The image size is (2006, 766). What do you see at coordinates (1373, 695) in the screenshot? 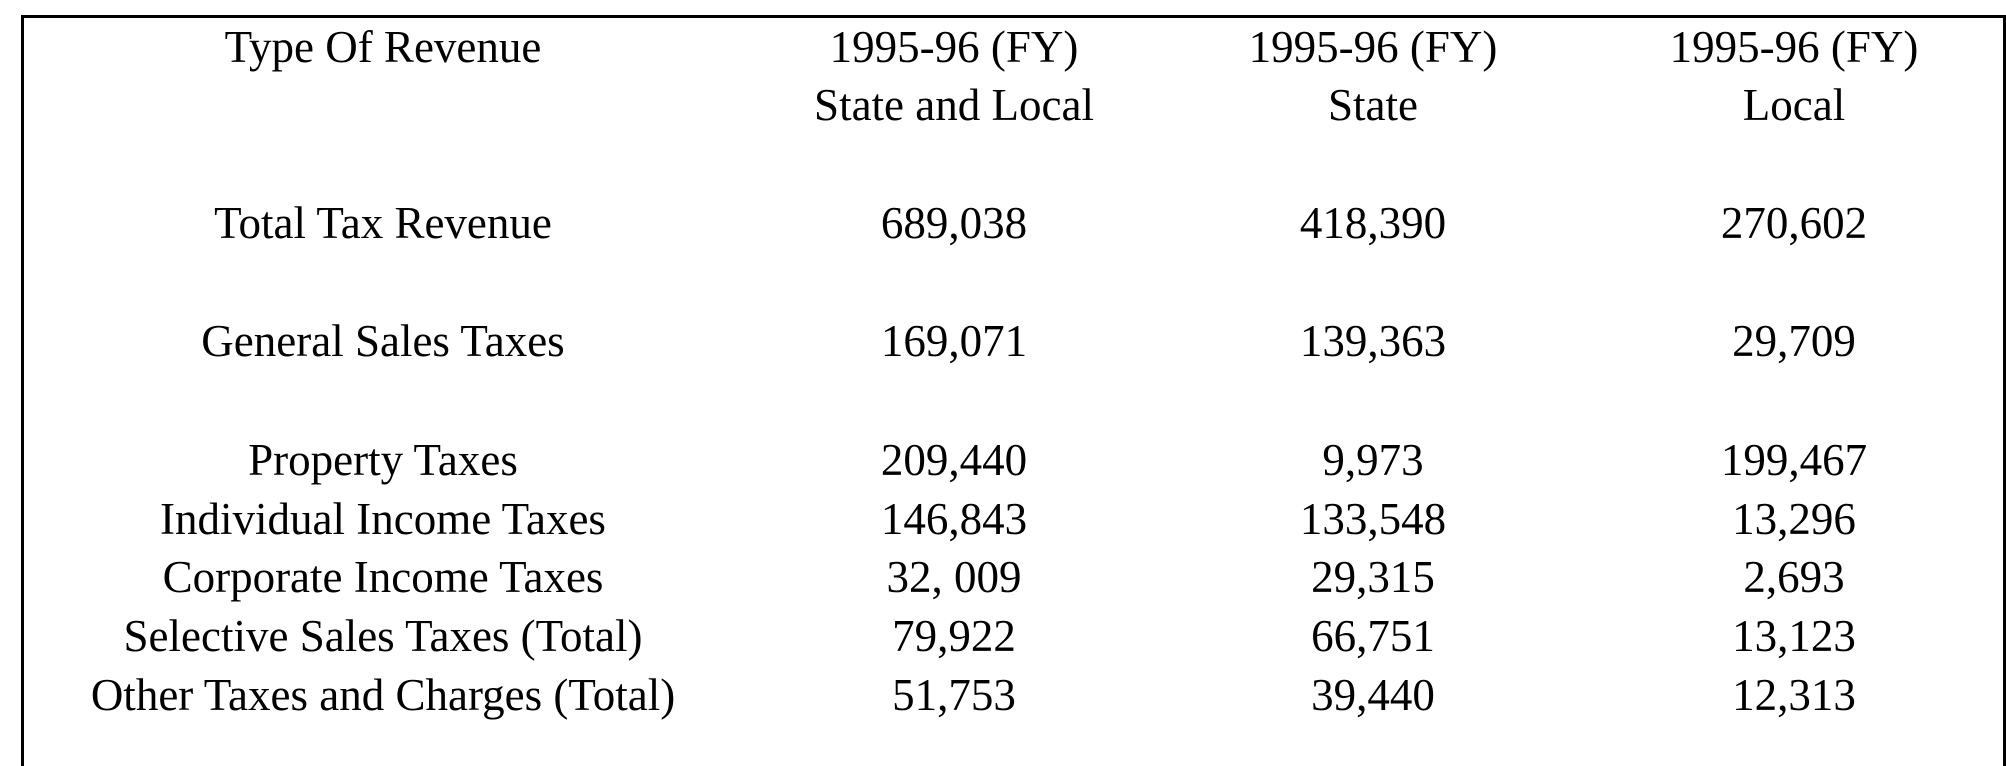
I see `cell-other-taxes-state: 39,440` at bounding box center [1373, 695].